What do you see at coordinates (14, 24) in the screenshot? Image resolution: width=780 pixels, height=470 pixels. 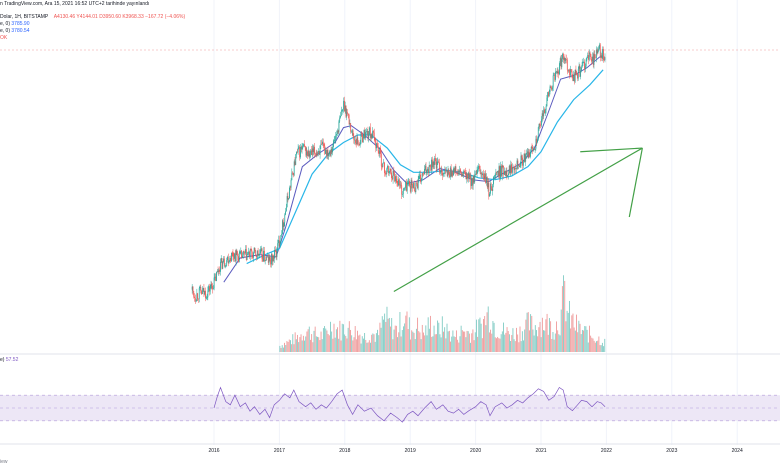 I see `ma-fast-legend: e, 0) 3785.90` at bounding box center [14, 24].